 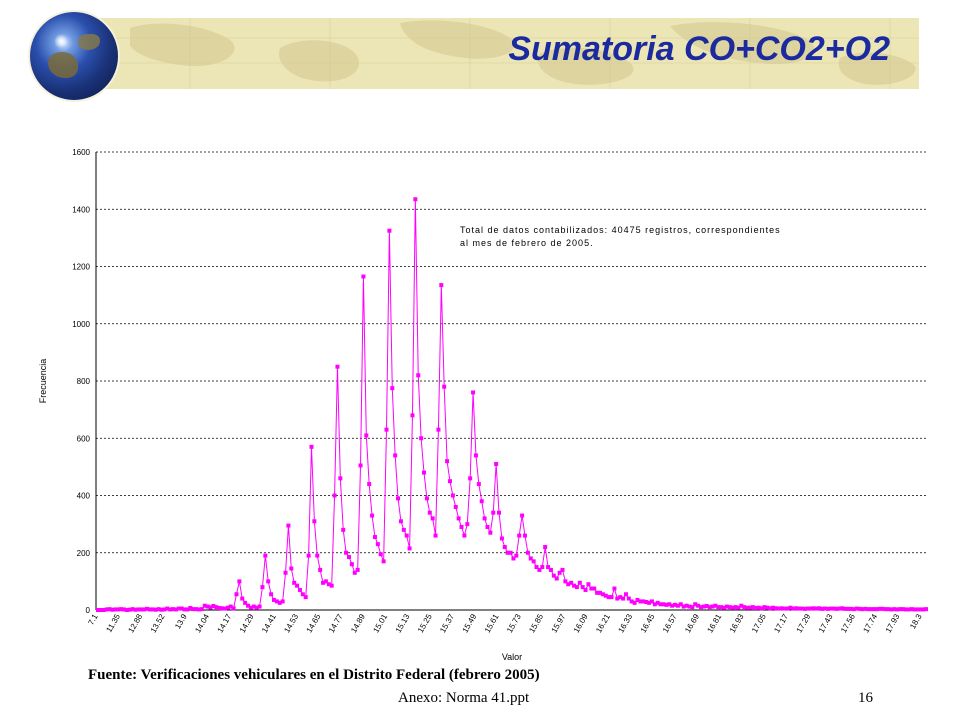 What do you see at coordinates (804, 623) in the screenshot?
I see `x-tick-label: 17.29` at bounding box center [804, 623].